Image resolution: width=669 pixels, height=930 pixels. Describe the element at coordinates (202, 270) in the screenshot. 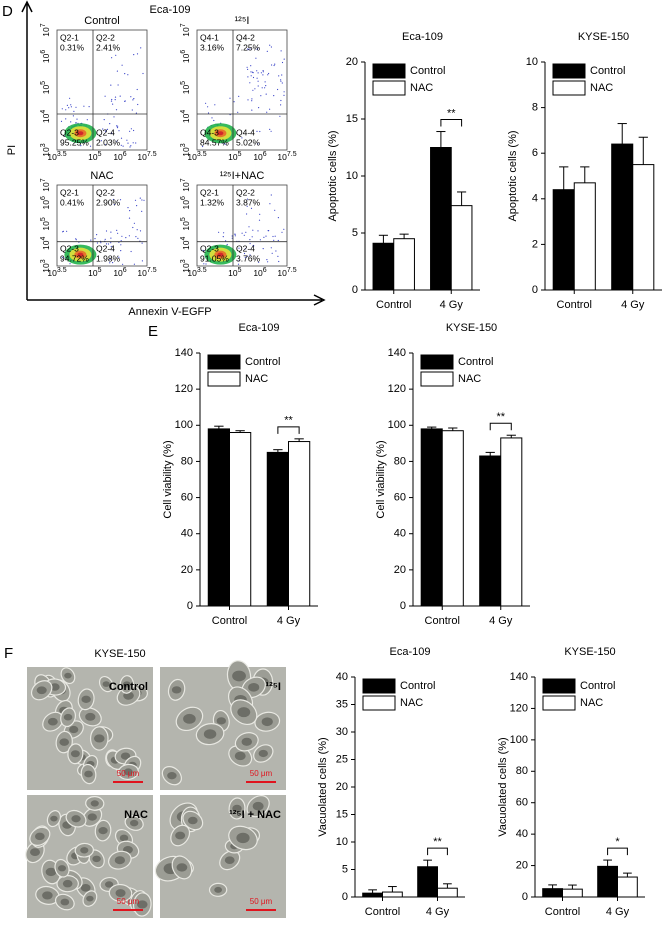

I see `tick-exponent: 3.5` at that location.